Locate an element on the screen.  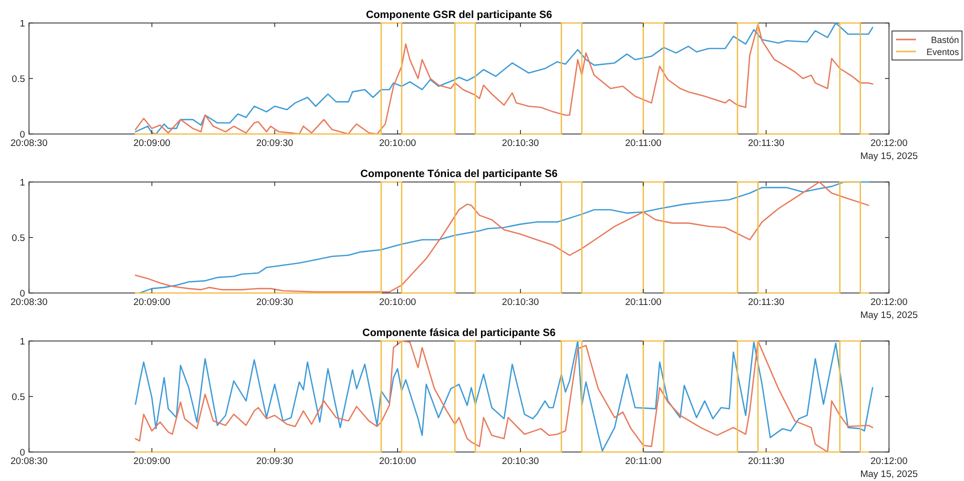
legend-label: Eventos is located at coordinates (943, 52).